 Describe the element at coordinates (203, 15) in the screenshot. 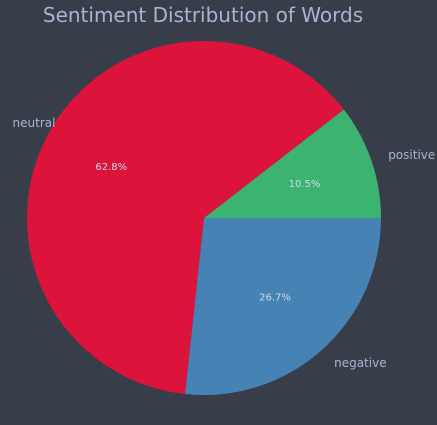

I see `chart-title: Sentiment Distribution of Words` at that location.